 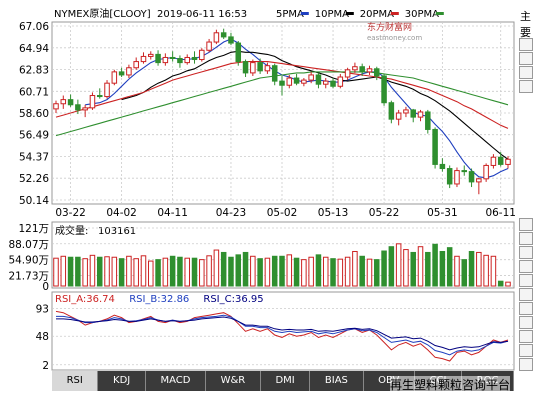 I want to click on rsi-lines, so click(x=282, y=336).